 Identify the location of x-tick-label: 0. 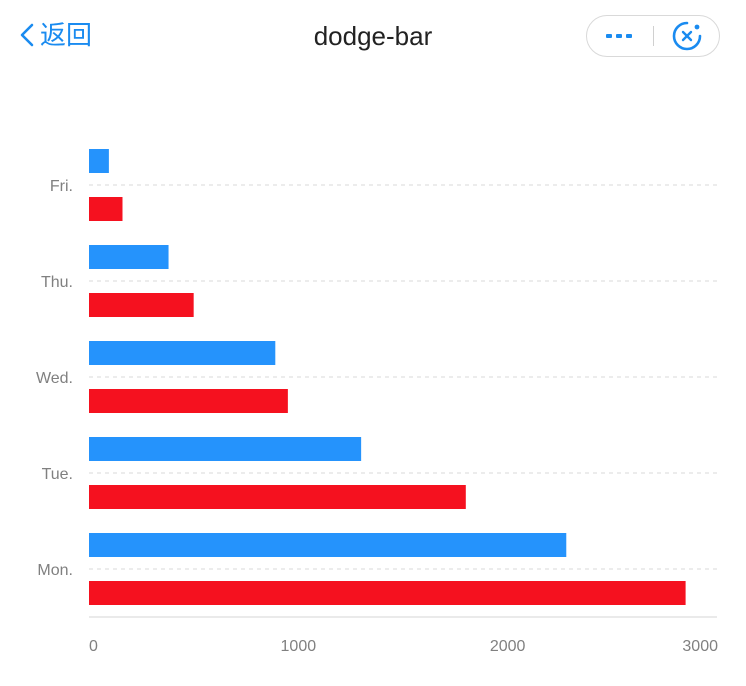
(93, 646).